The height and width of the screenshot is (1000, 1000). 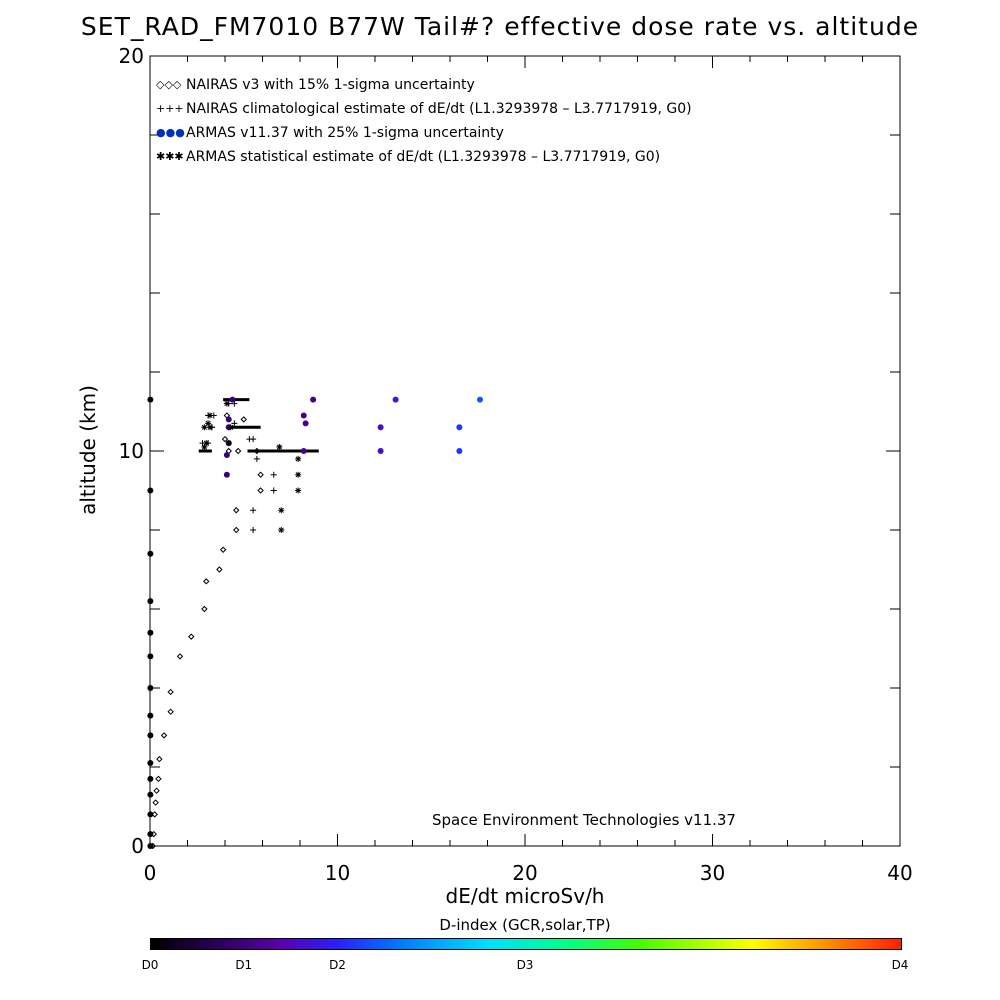 What do you see at coordinates (524, 873) in the screenshot?
I see `x-tick-label: 20` at bounding box center [524, 873].